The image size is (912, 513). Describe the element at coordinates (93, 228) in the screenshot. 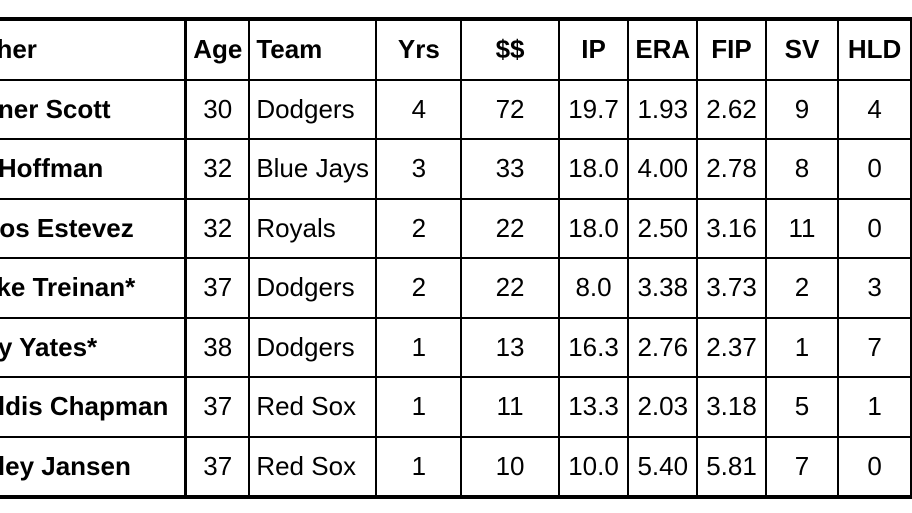

I see `cell-pitcher: rlos Estevez` at that location.